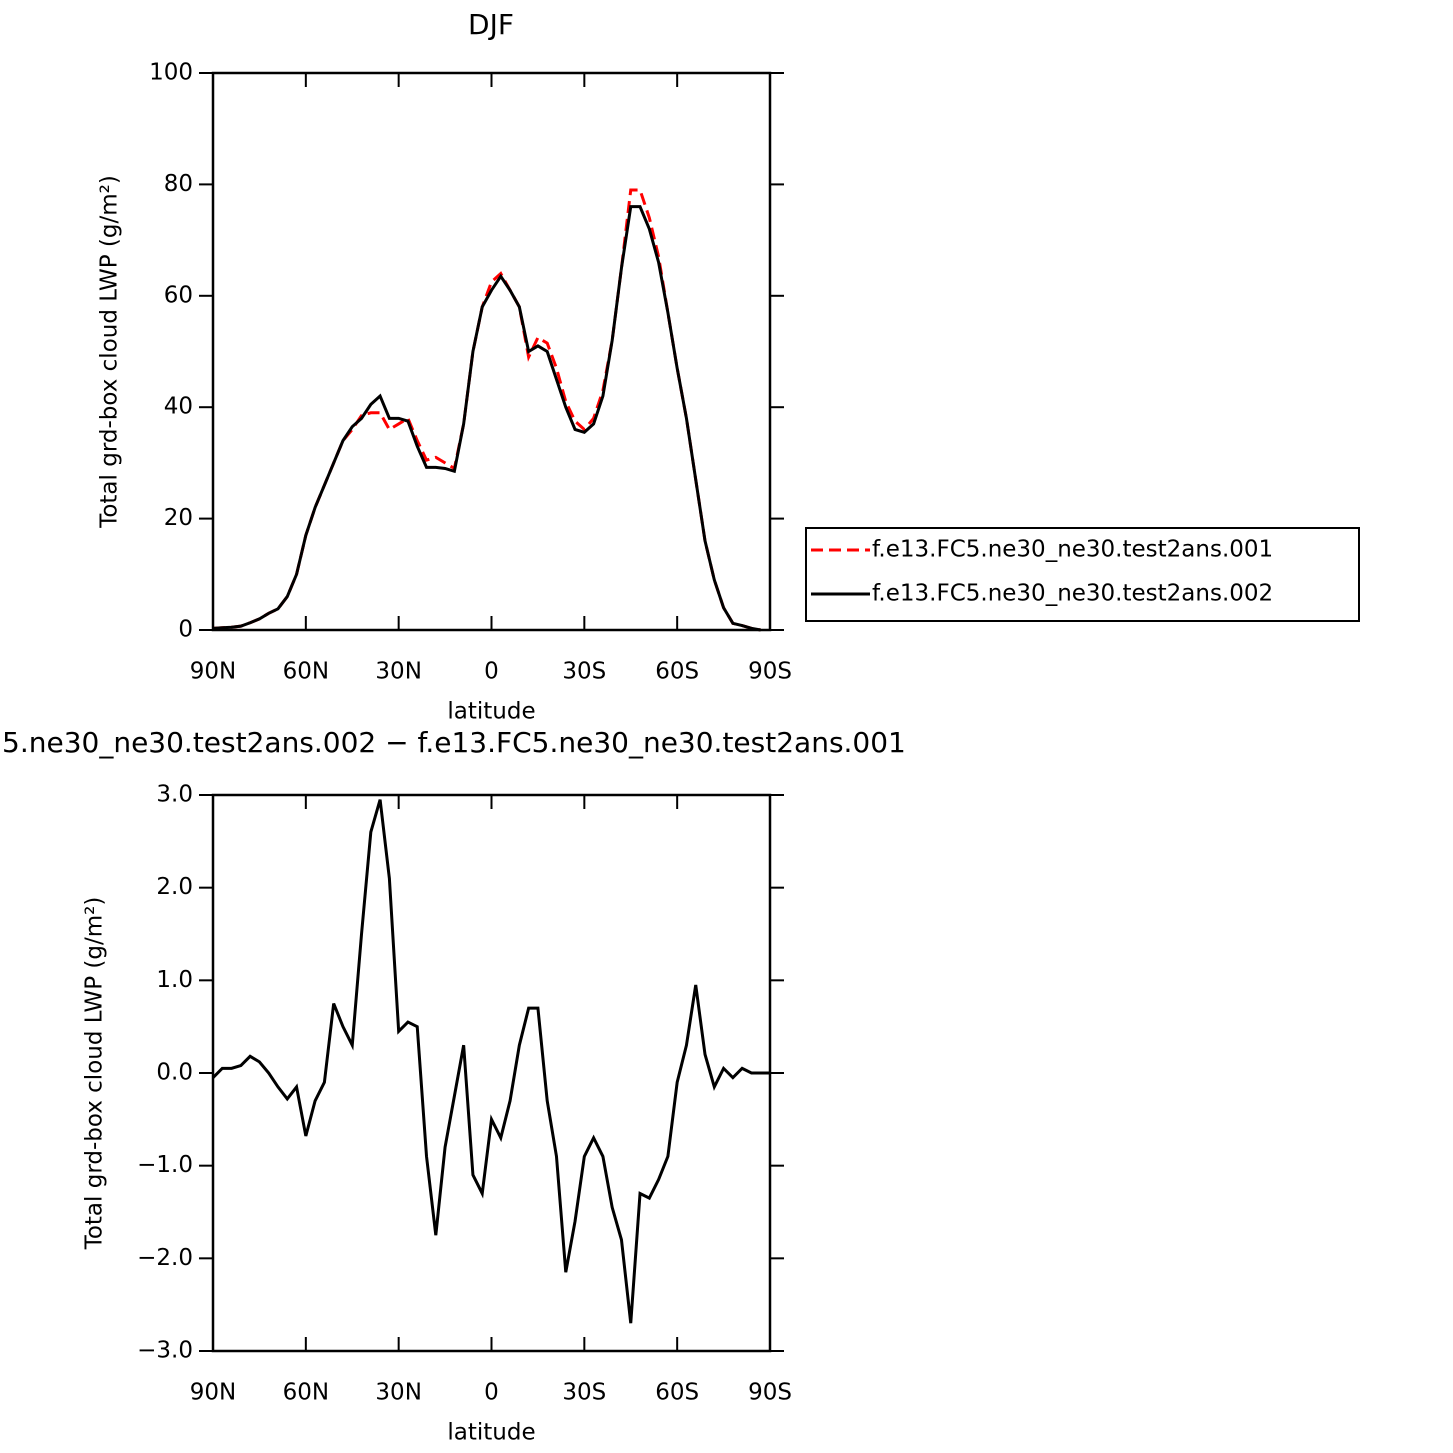  I want to click on y-tick-label: 0.0, so click(174, 1073).